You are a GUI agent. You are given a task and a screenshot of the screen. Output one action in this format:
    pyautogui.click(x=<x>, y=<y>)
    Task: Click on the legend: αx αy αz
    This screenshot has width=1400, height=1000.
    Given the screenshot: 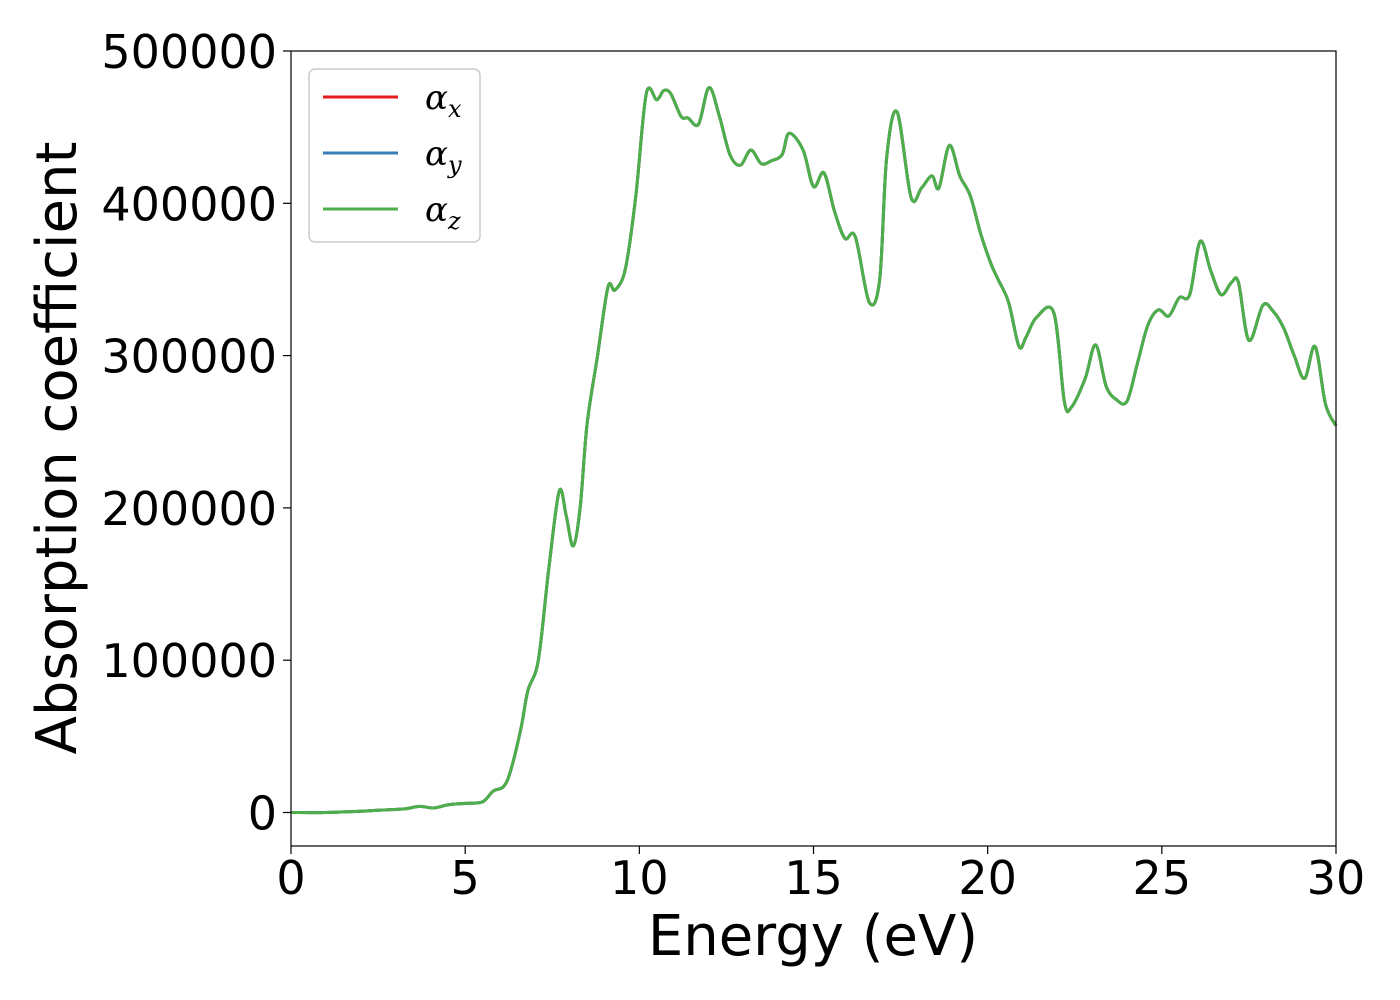 What is the action you would take?
    pyautogui.click(x=394, y=155)
    